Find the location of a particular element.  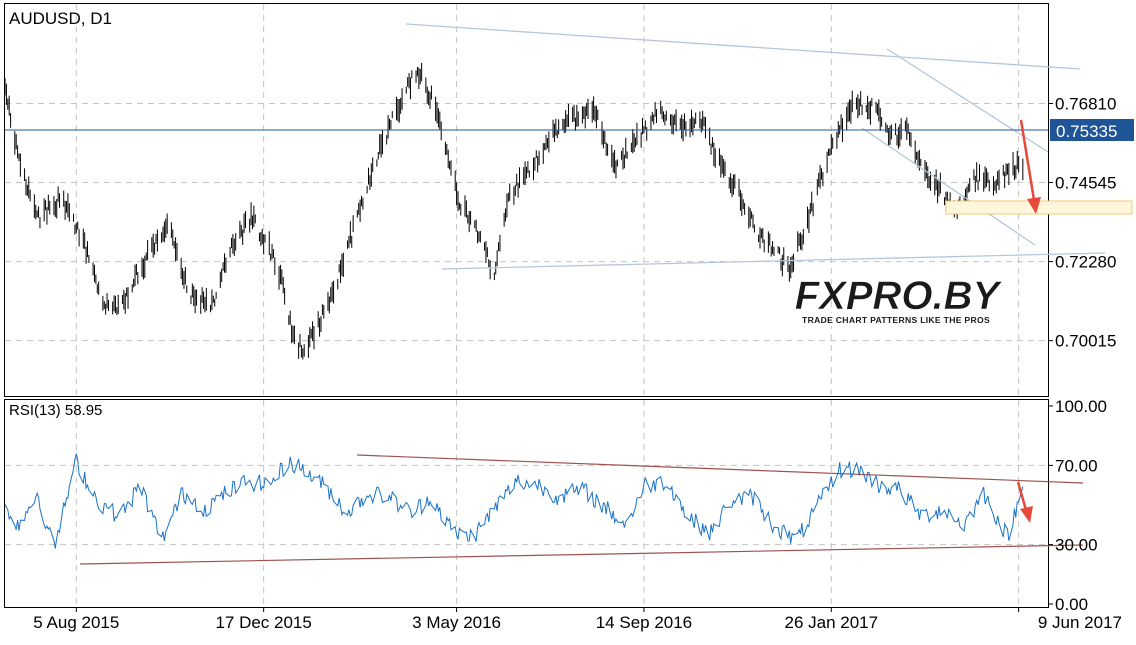

price-axis-label: 0.70015 is located at coordinates (1085, 341).